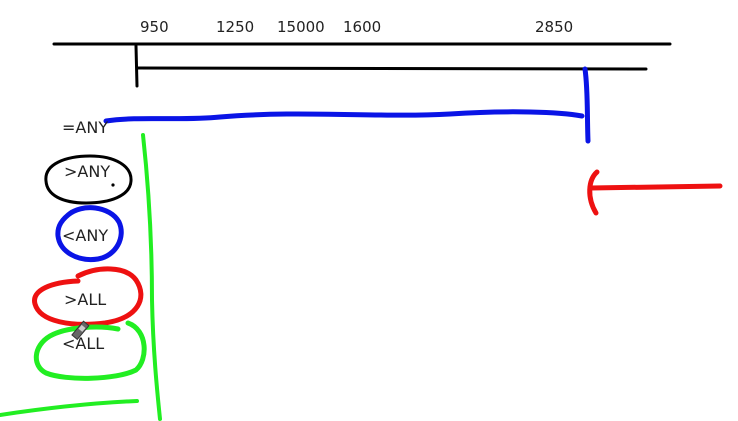 This screenshot has width=738, height=421. Describe the element at coordinates (69, 408) in the screenshot. I see `green-bottom-line` at that location.